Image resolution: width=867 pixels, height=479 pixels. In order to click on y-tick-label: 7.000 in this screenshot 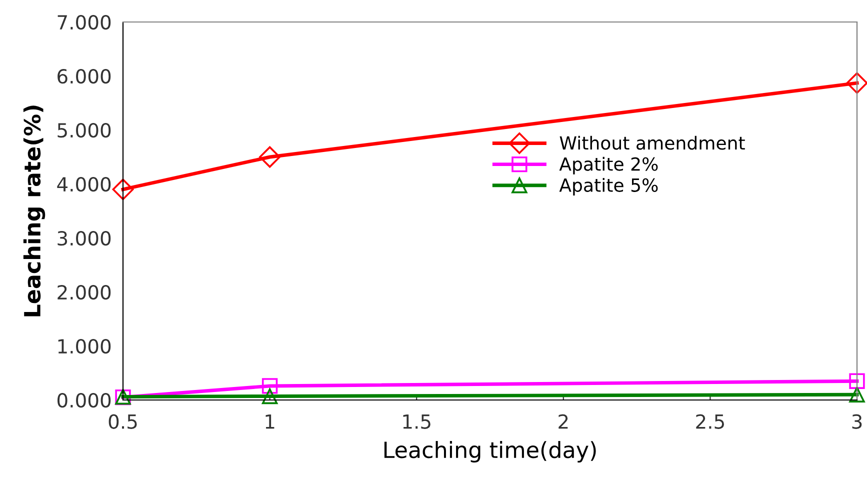, I will do `click(84, 22)`.